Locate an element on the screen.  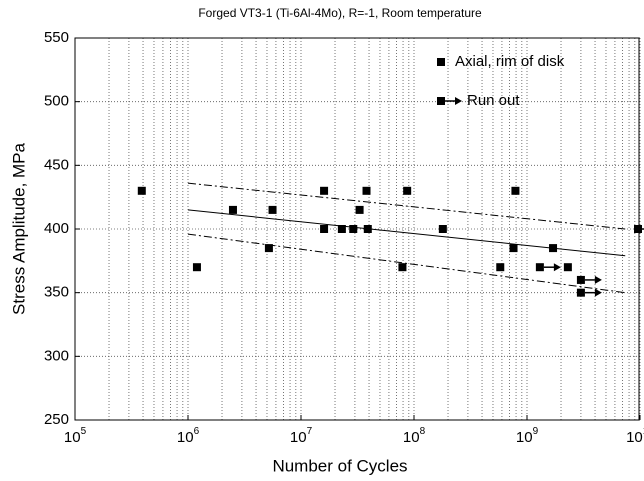
y-tick-label: 550 is located at coordinates (56, 37).